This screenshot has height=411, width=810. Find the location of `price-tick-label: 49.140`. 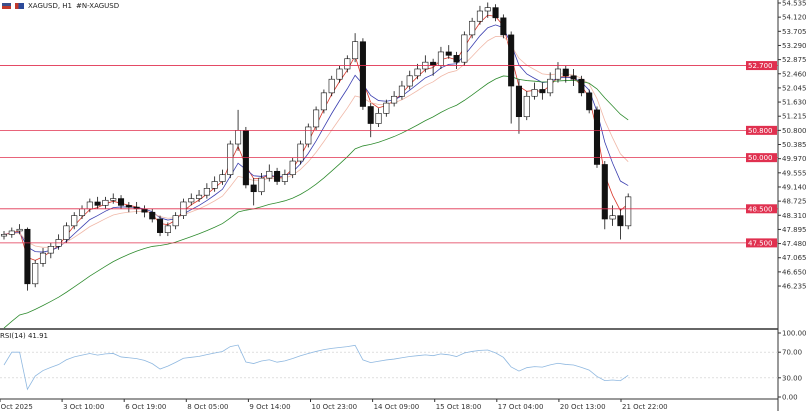

price-tick-label: 49.140 is located at coordinates (794, 187).